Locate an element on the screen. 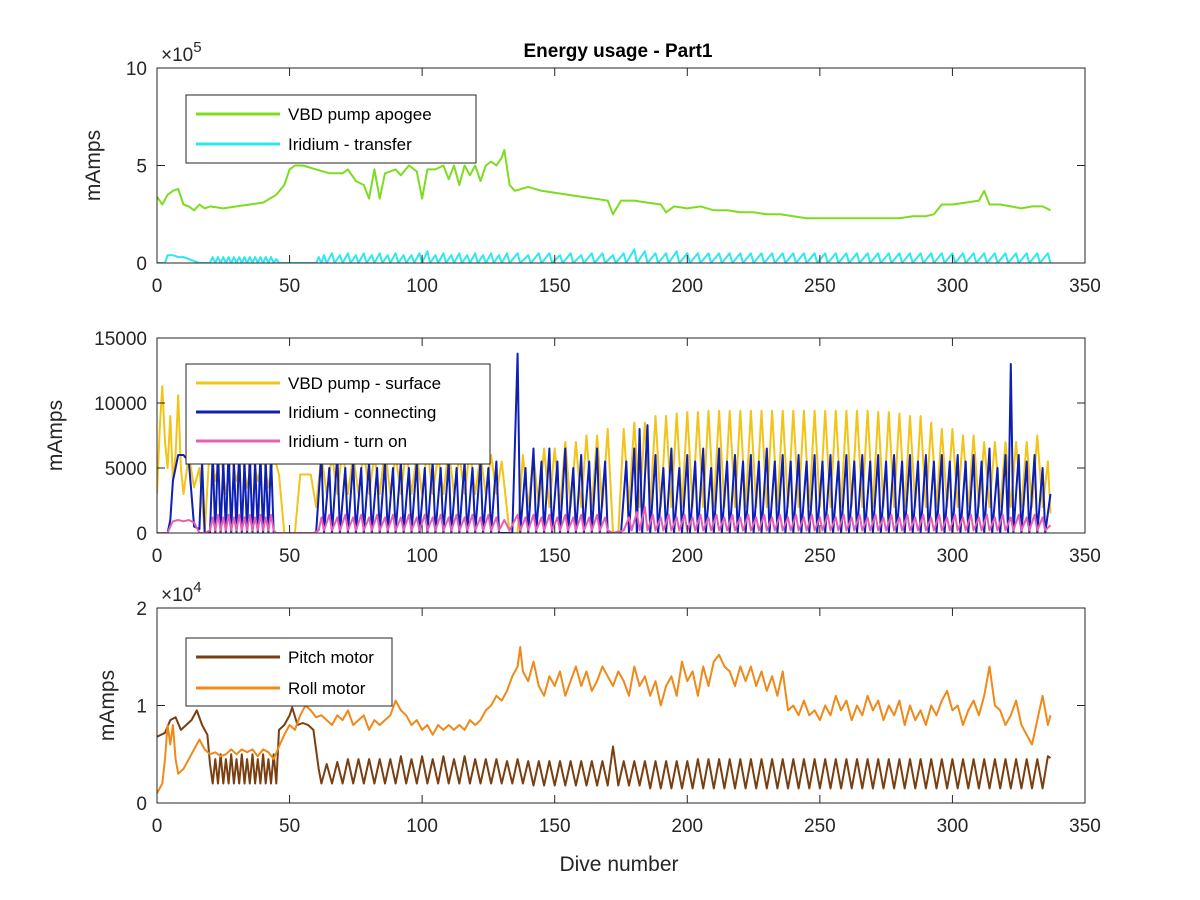 The image size is (1200, 900). legend: VBD pump apogee Iridium - transfer is located at coordinates (331, 129).